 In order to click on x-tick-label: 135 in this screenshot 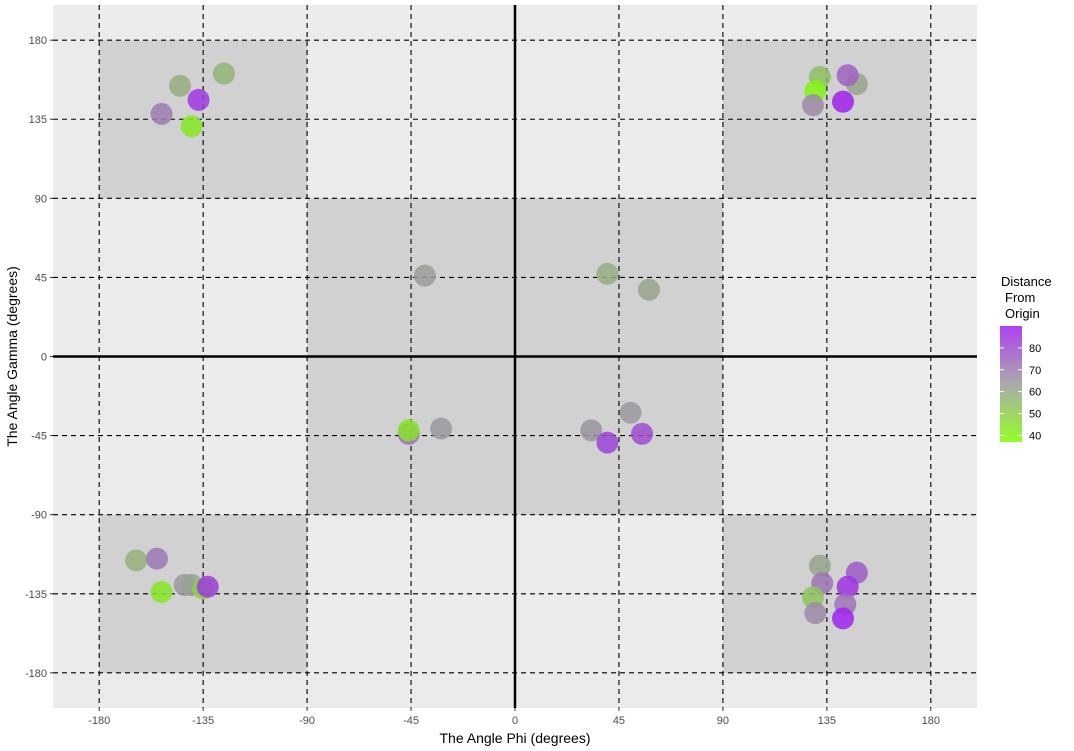, I will do `click(827, 721)`.